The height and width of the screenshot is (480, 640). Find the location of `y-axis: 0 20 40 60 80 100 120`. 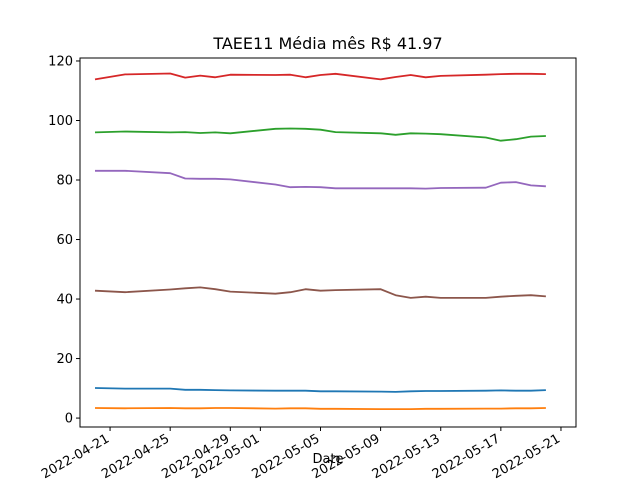

y-axis: 0 20 40 60 80 100 120 is located at coordinates (64, 240).